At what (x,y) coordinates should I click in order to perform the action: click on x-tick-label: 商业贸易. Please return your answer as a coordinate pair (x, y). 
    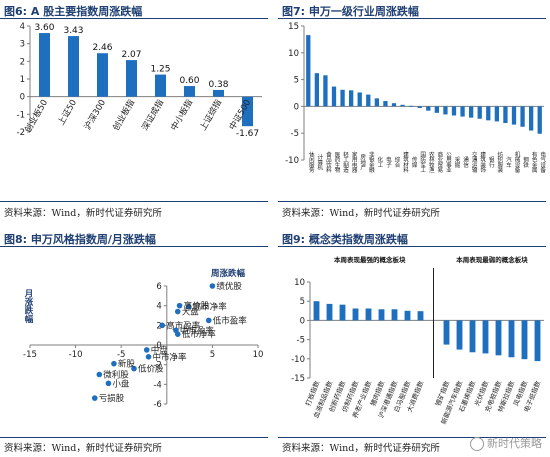
    Looking at the image, I should click on (439, 163).